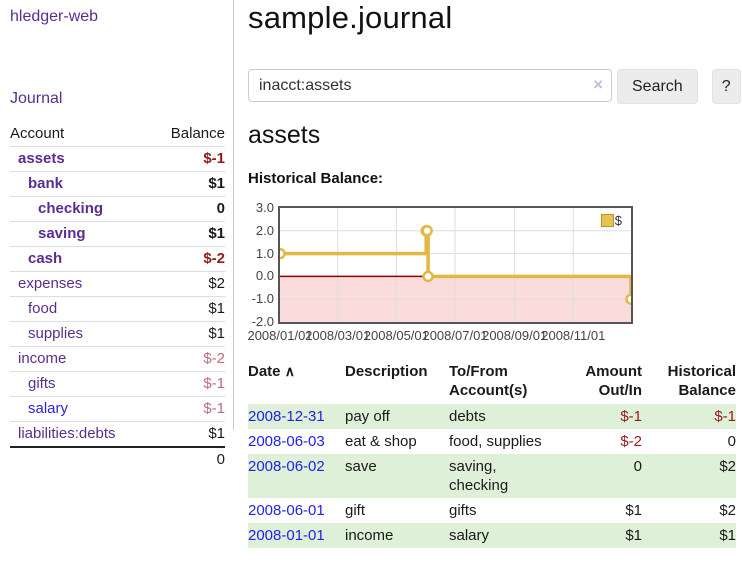 Image resolution: width=742 pixels, height=582 pixels. What do you see at coordinates (262, 299) in the screenshot?
I see `y-tick-label: -1.0` at bounding box center [262, 299].